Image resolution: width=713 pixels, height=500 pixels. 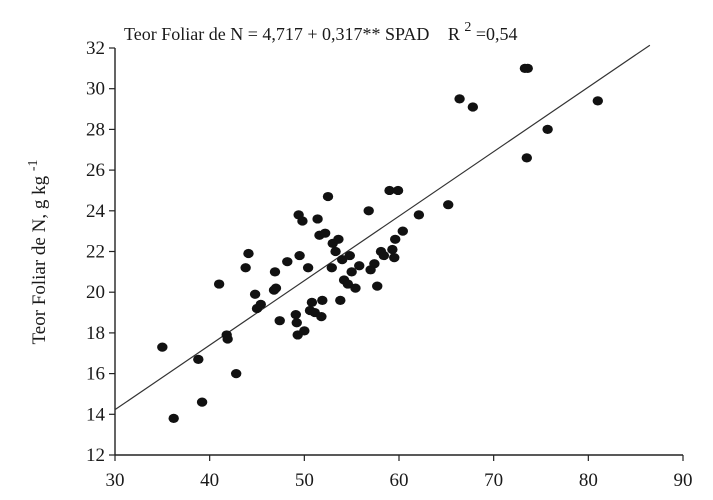 What do you see at coordinates (96, 414) in the screenshot?
I see `y-tick-label: 14` at bounding box center [96, 414].